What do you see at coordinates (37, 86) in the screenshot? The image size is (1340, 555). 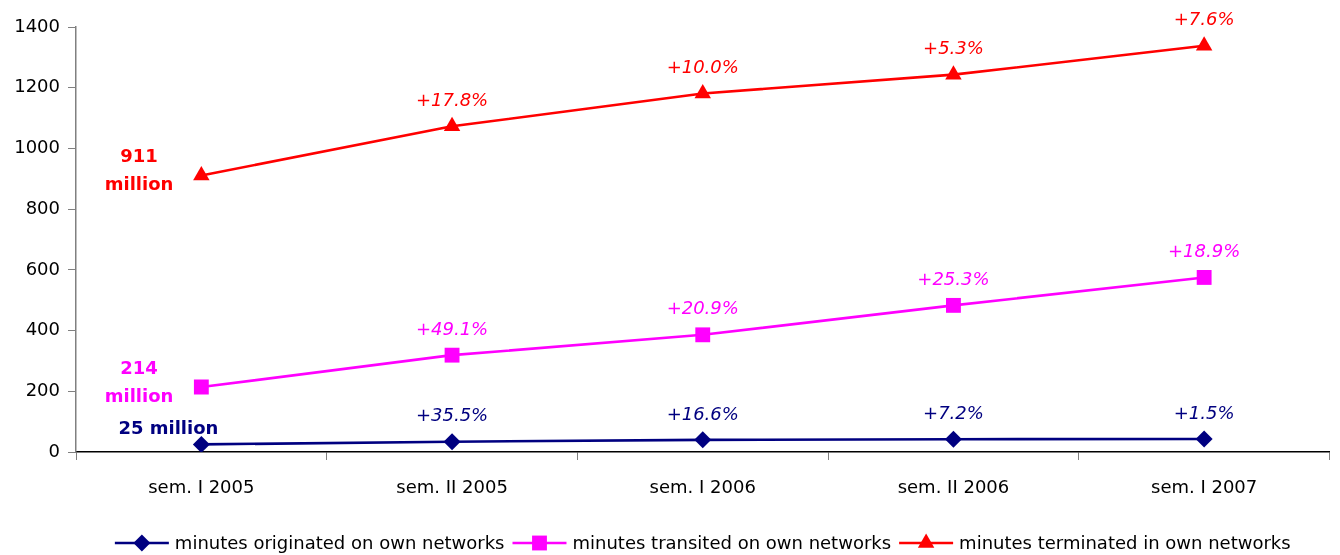 I see `y-tick-label: 1200` at bounding box center [37, 86].